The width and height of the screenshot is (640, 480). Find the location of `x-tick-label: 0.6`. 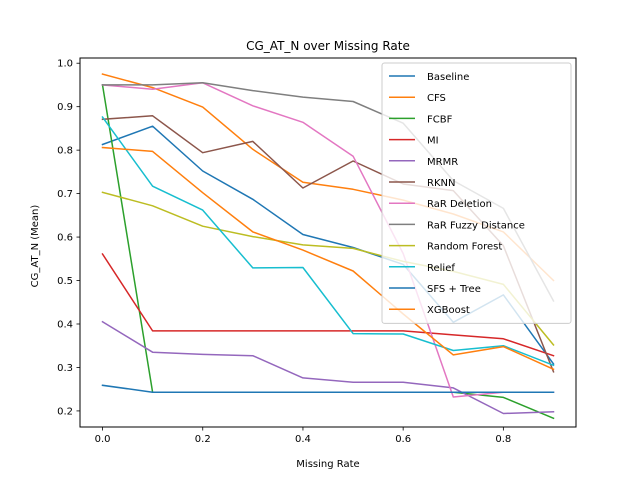

x-tick-label: 0.6 is located at coordinates (403, 439).